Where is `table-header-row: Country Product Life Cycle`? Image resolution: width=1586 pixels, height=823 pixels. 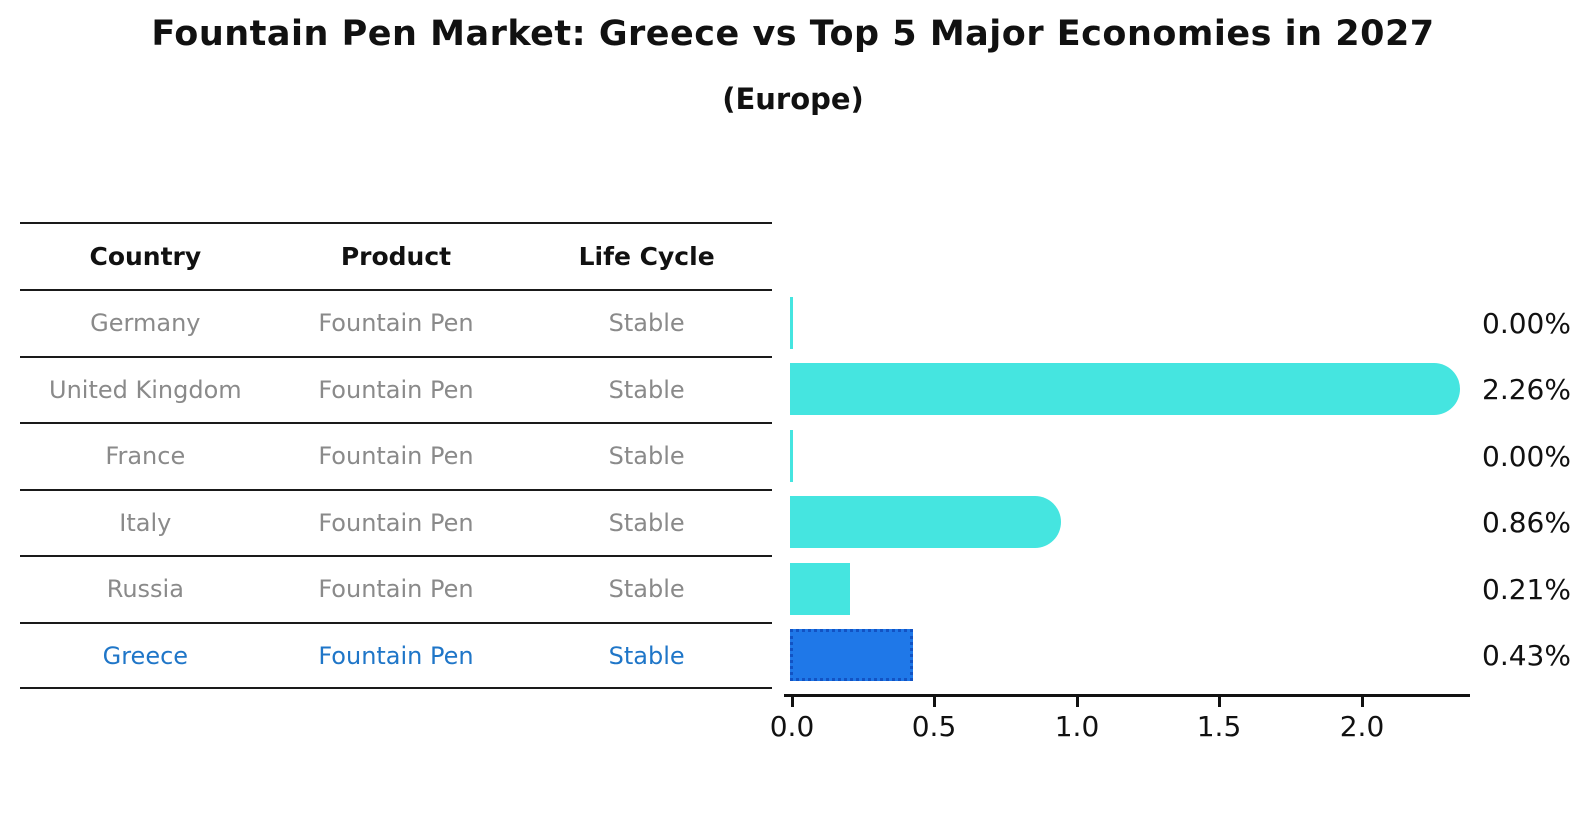
table-header-row: Country Product Life Cycle is located at coordinates (396, 256).